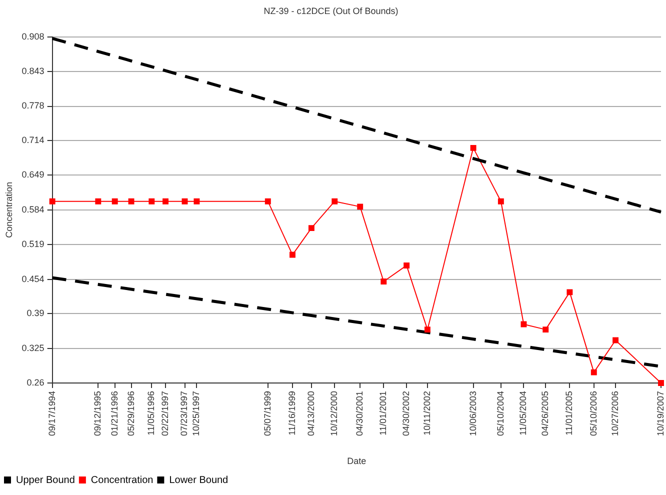 Image resolution: width=666 pixels, height=495 pixels. What do you see at coordinates (196, 413) in the screenshot?
I see `x-tick-label: 10/25/1997` at bounding box center [196, 413].